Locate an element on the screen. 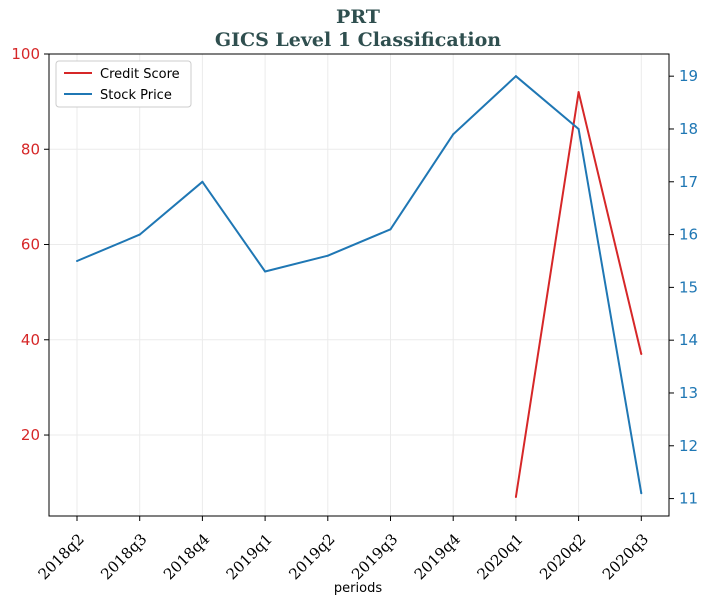 Image resolution: width=707 pixels, height=605 pixels. left-tick-label: 20 is located at coordinates (30, 435).